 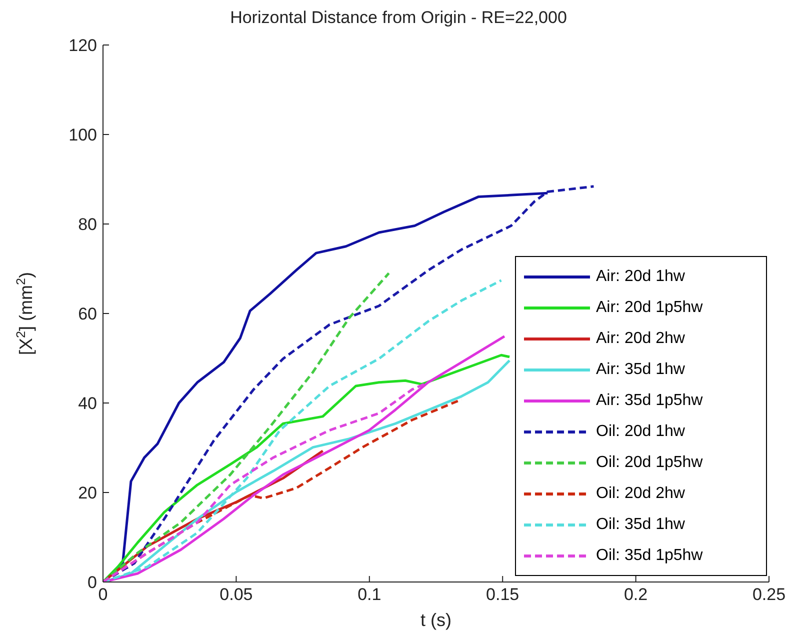 What do you see at coordinates (649, 401) in the screenshot?
I see `legend-label: Air: 35d 1p5hw` at bounding box center [649, 401].